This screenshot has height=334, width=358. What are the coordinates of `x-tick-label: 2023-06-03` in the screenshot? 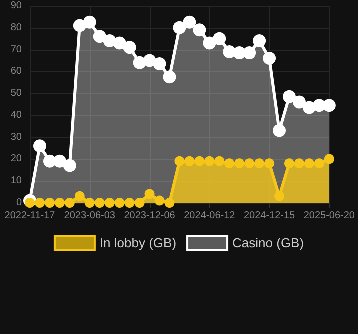 It's located at (90, 216).